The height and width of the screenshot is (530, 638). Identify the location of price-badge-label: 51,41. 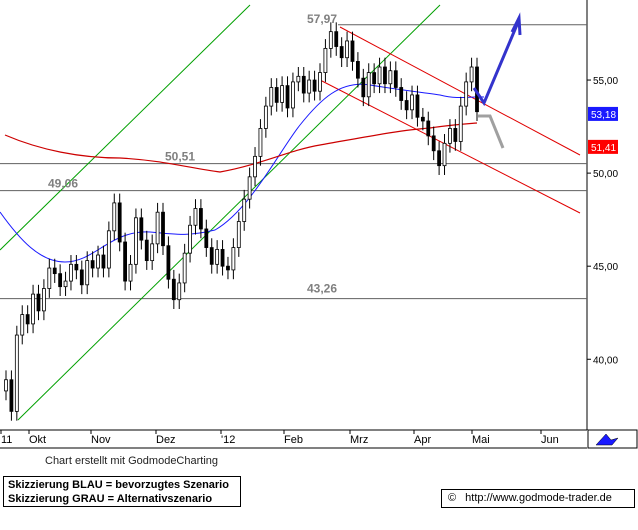
(603, 148).